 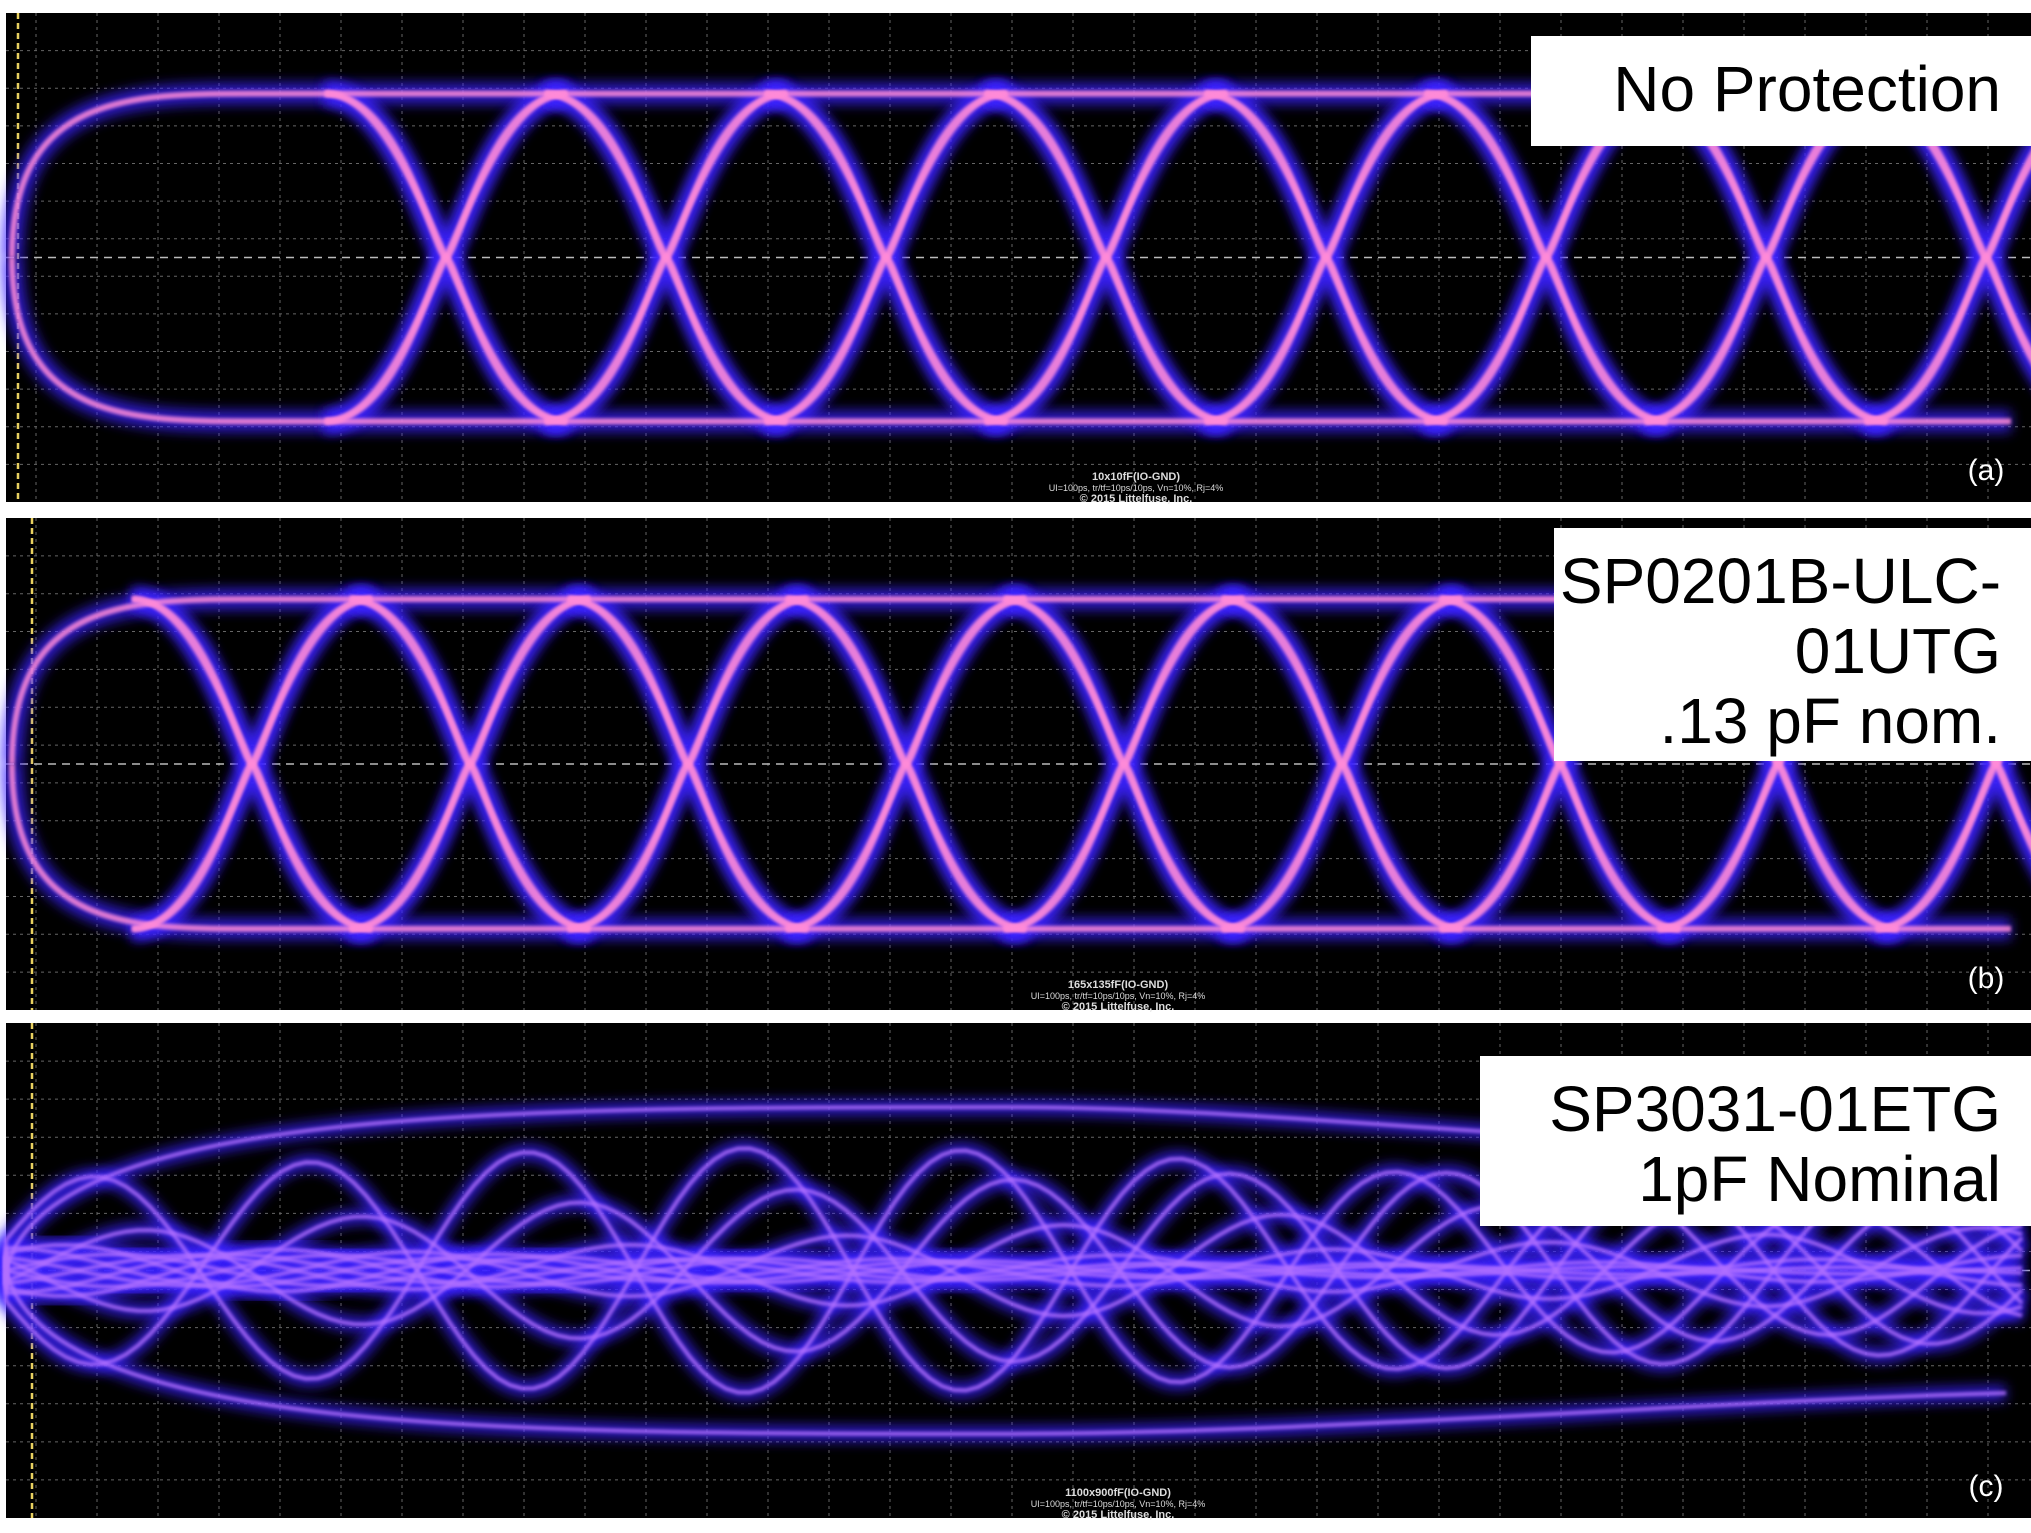 What do you see at coordinates (1775, 1109) in the screenshot?
I see `panel-label: SP3031-01ETG` at bounding box center [1775, 1109].